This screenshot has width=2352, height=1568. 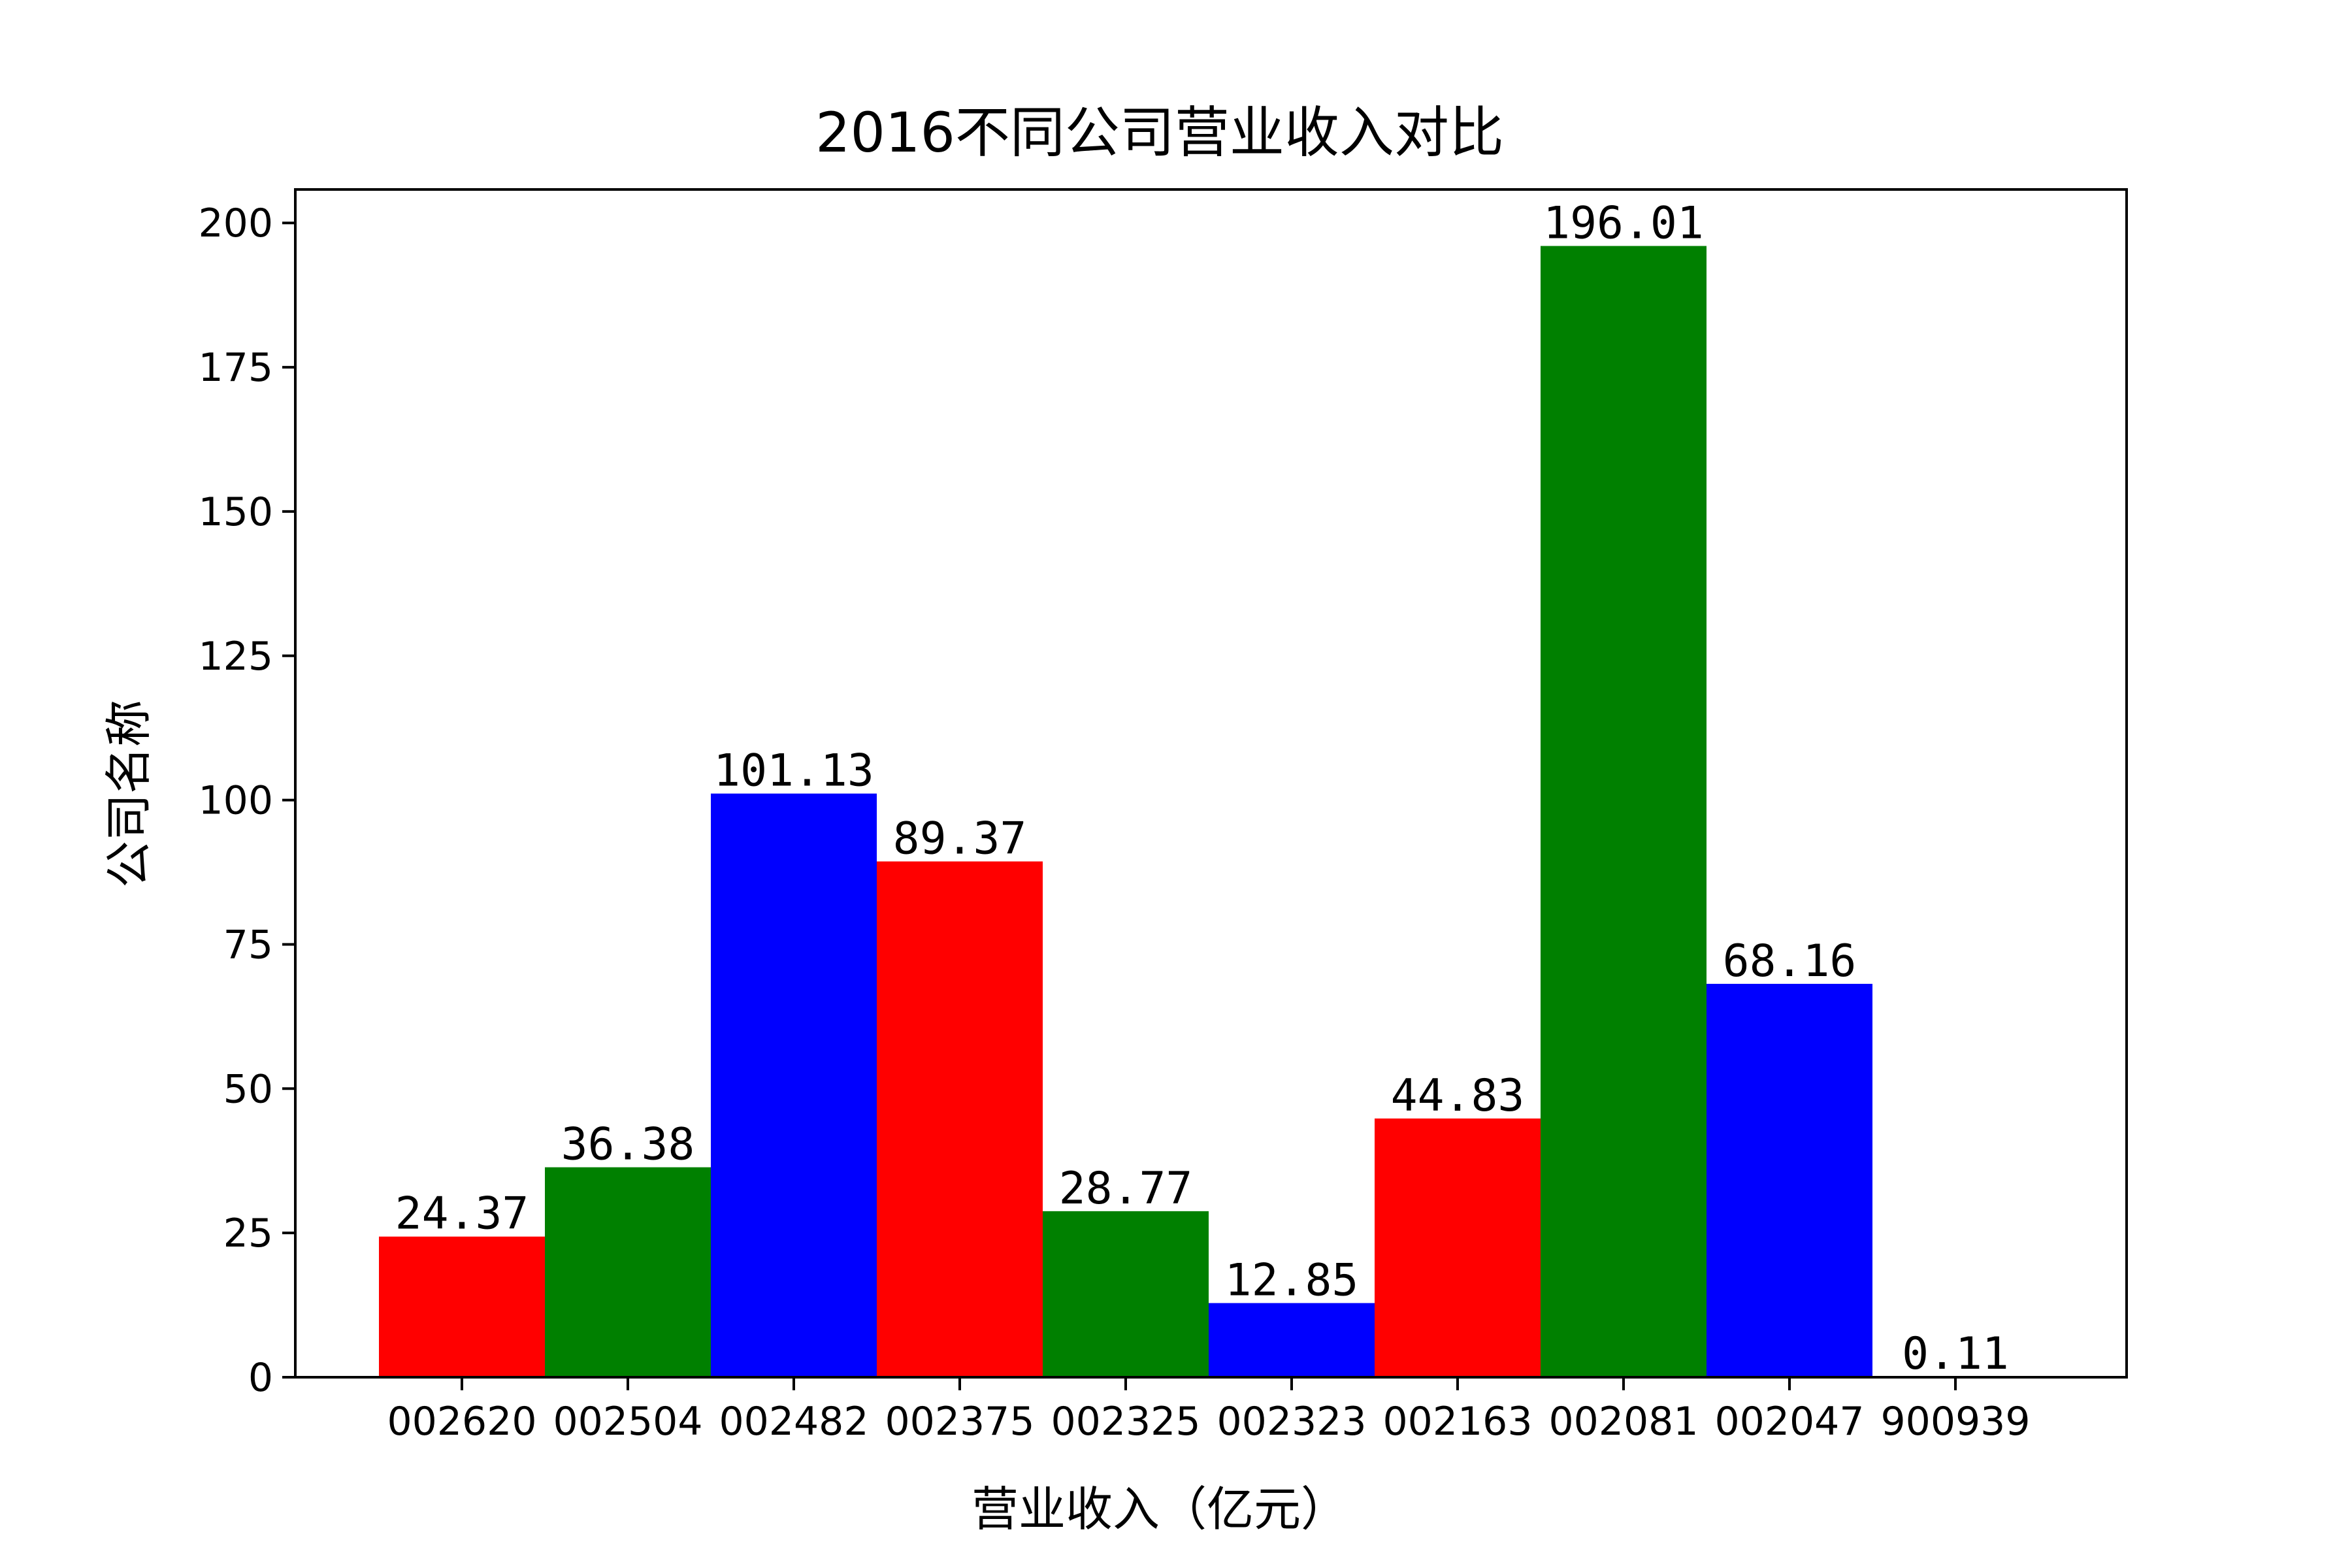 What do you see at coordinates (1291, 1422) in the screenshot?
I see `x-tick-label-002323: 002323` at bounding box center [1291, 1422].